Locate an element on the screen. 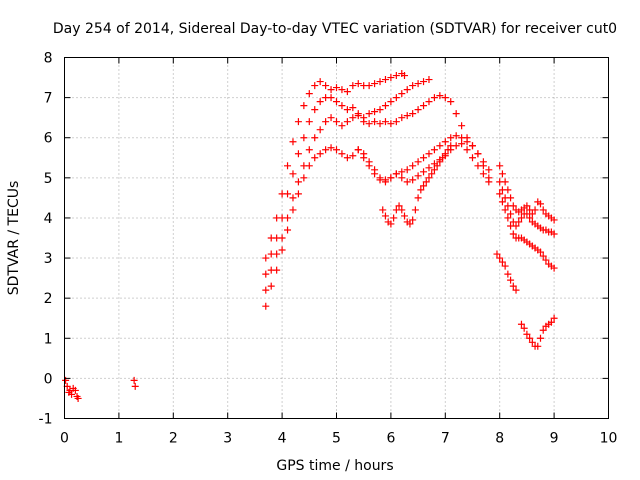 Image resolution: width=640 pixels, height=480 pixels. y-tick-label: 2 is located at coordinates (48, 299).